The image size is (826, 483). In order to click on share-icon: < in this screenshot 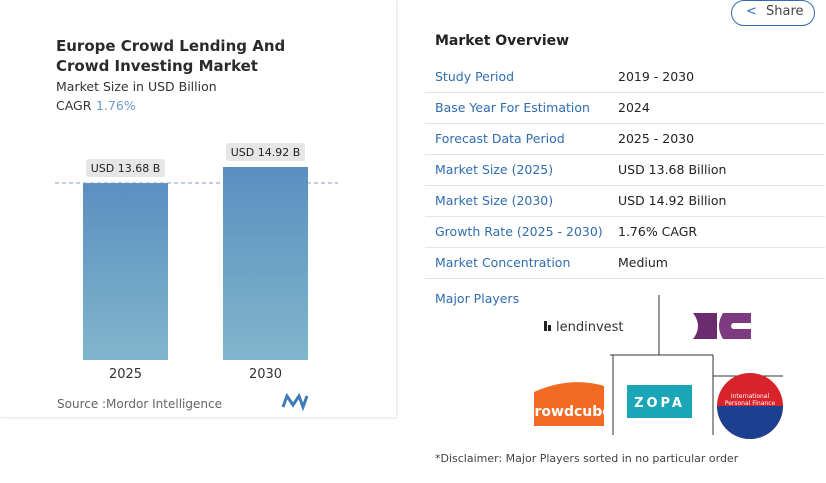, I will do `click(751, 11)`.